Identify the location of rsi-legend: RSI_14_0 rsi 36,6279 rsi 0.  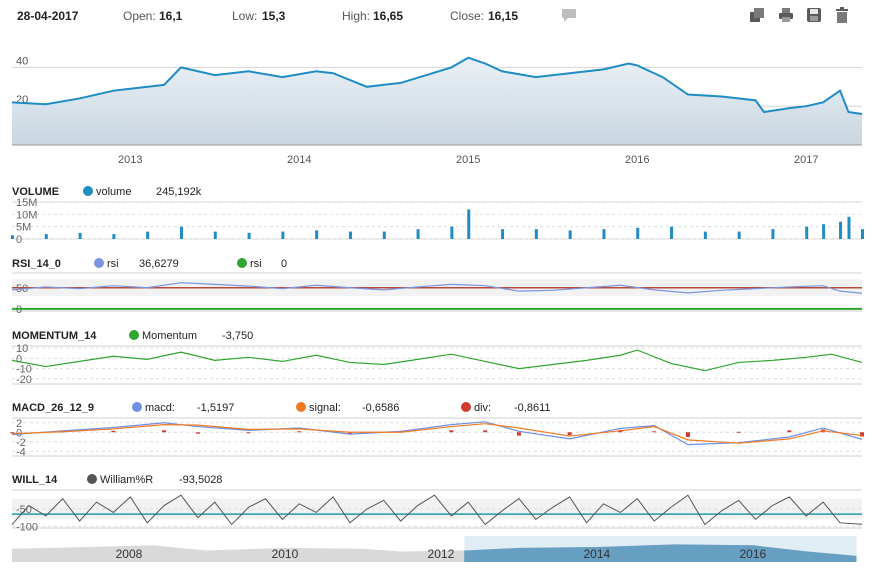
(149, 264).